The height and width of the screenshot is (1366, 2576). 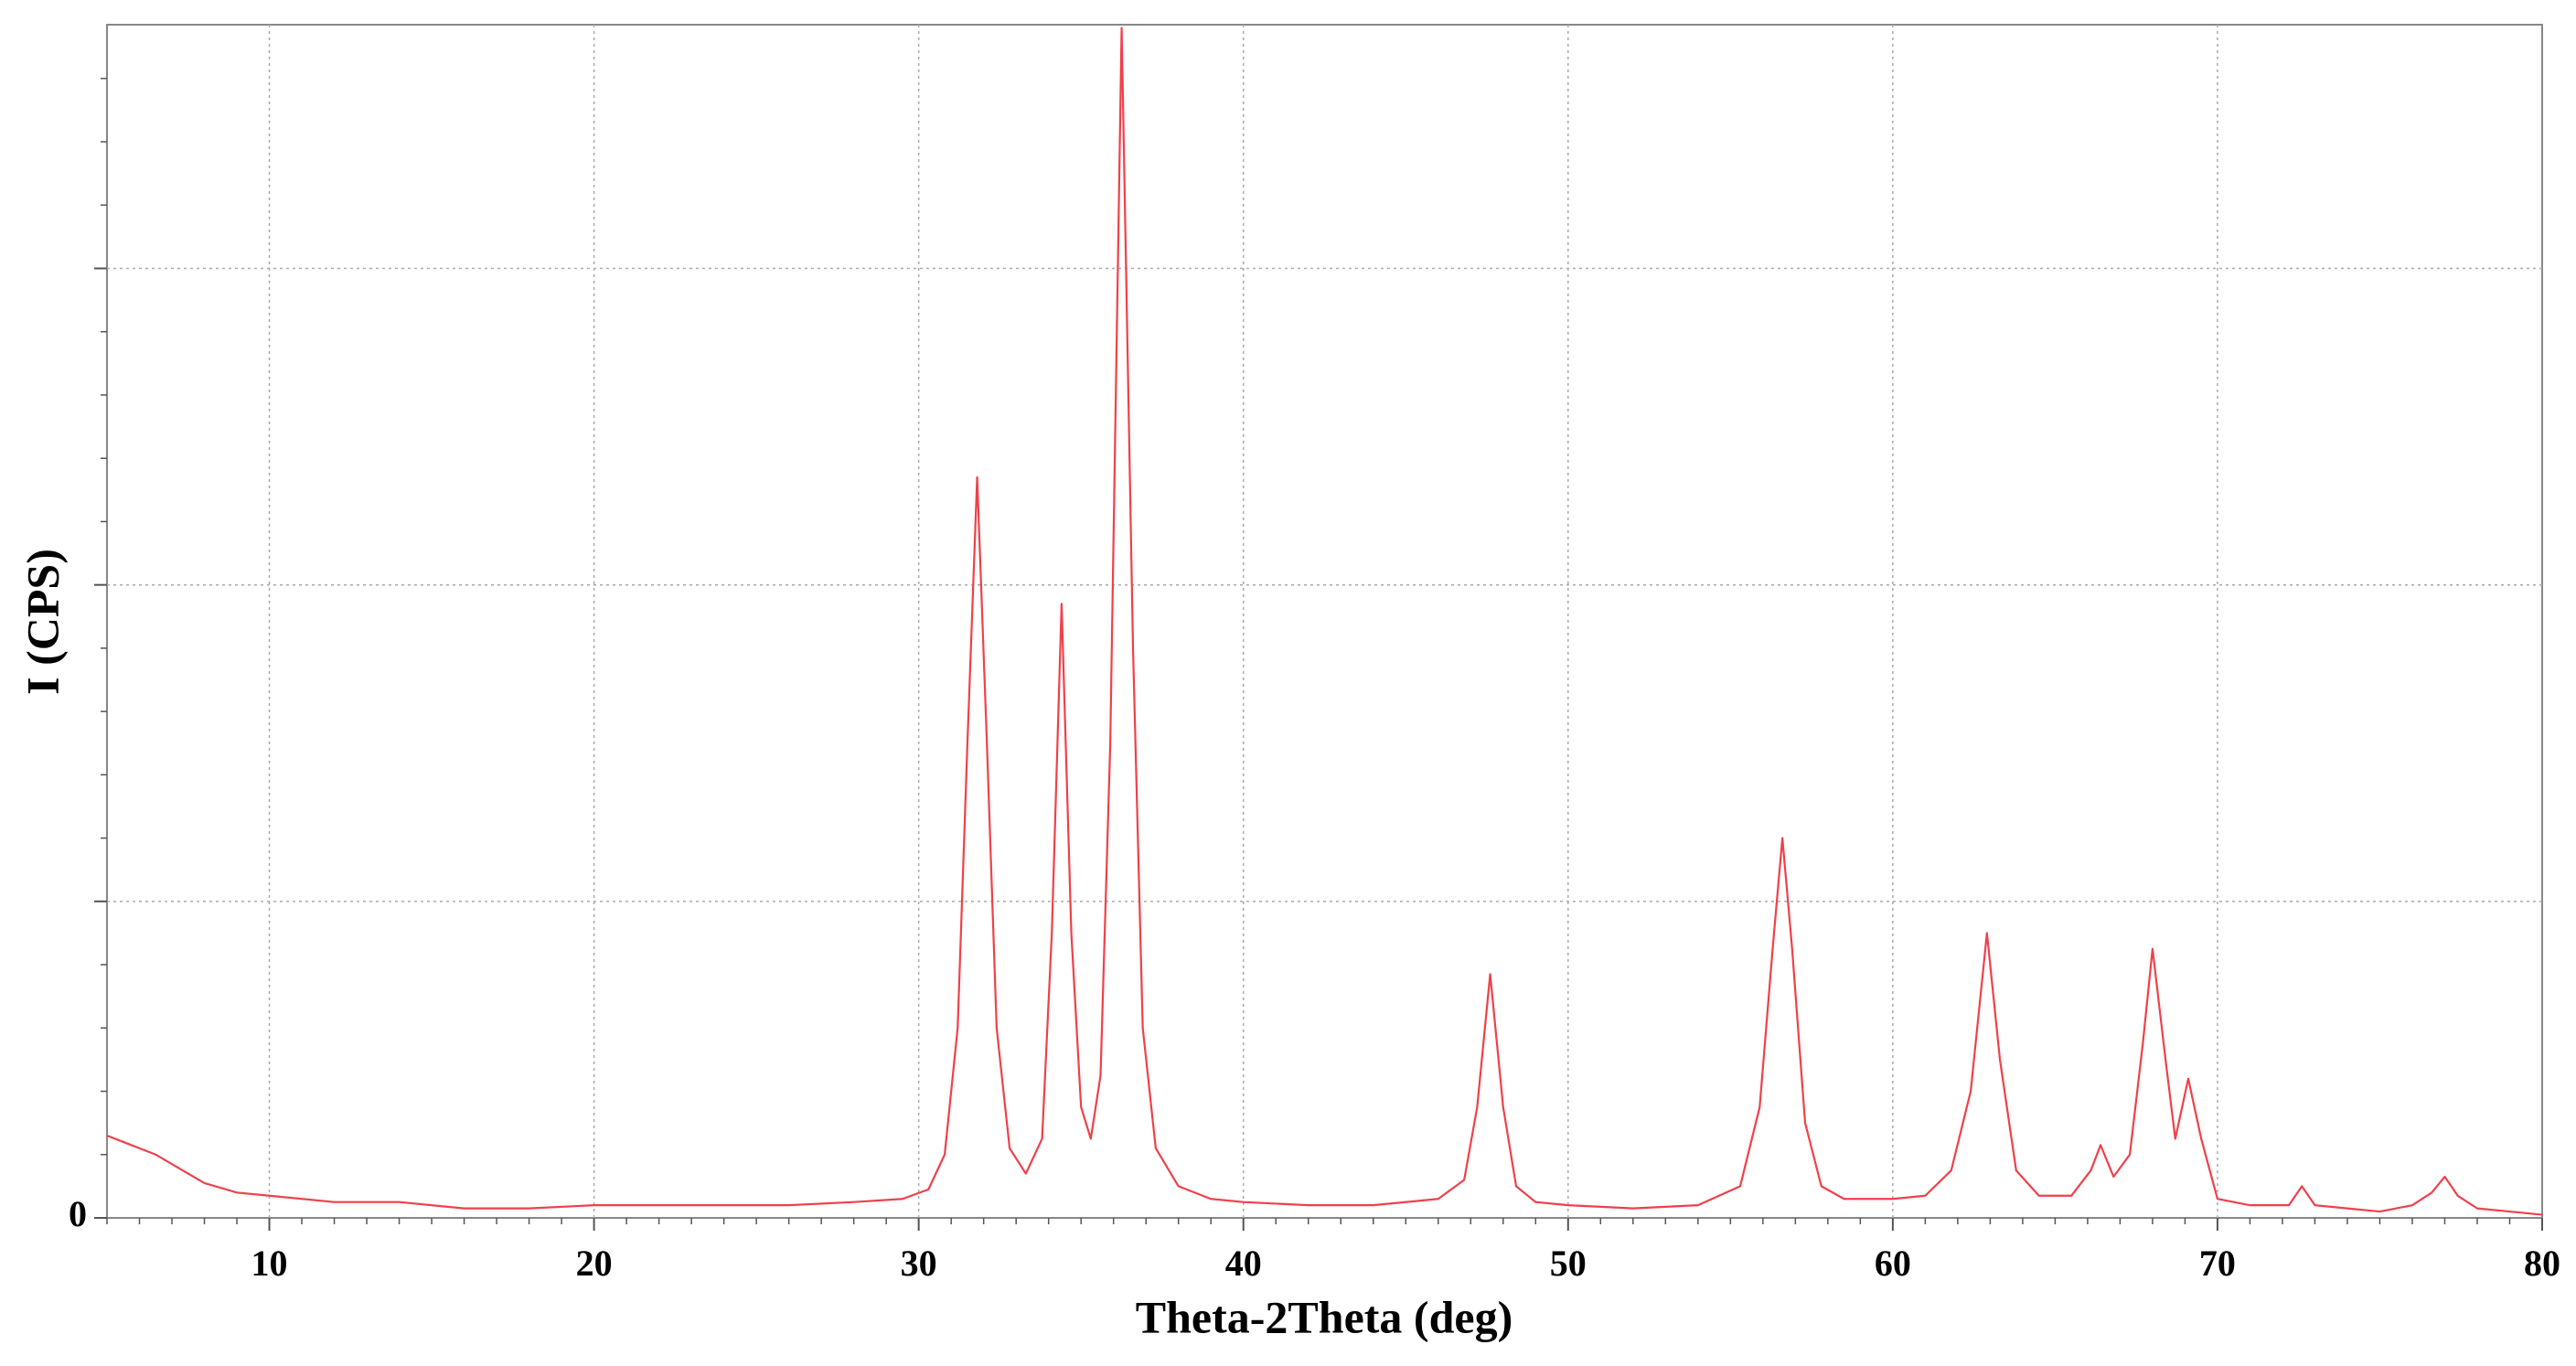 What do you see at coordinates (42, 622) in the screenshot?
I see `y-axis-title: I (CPS)` at bounding box center [42, 622].